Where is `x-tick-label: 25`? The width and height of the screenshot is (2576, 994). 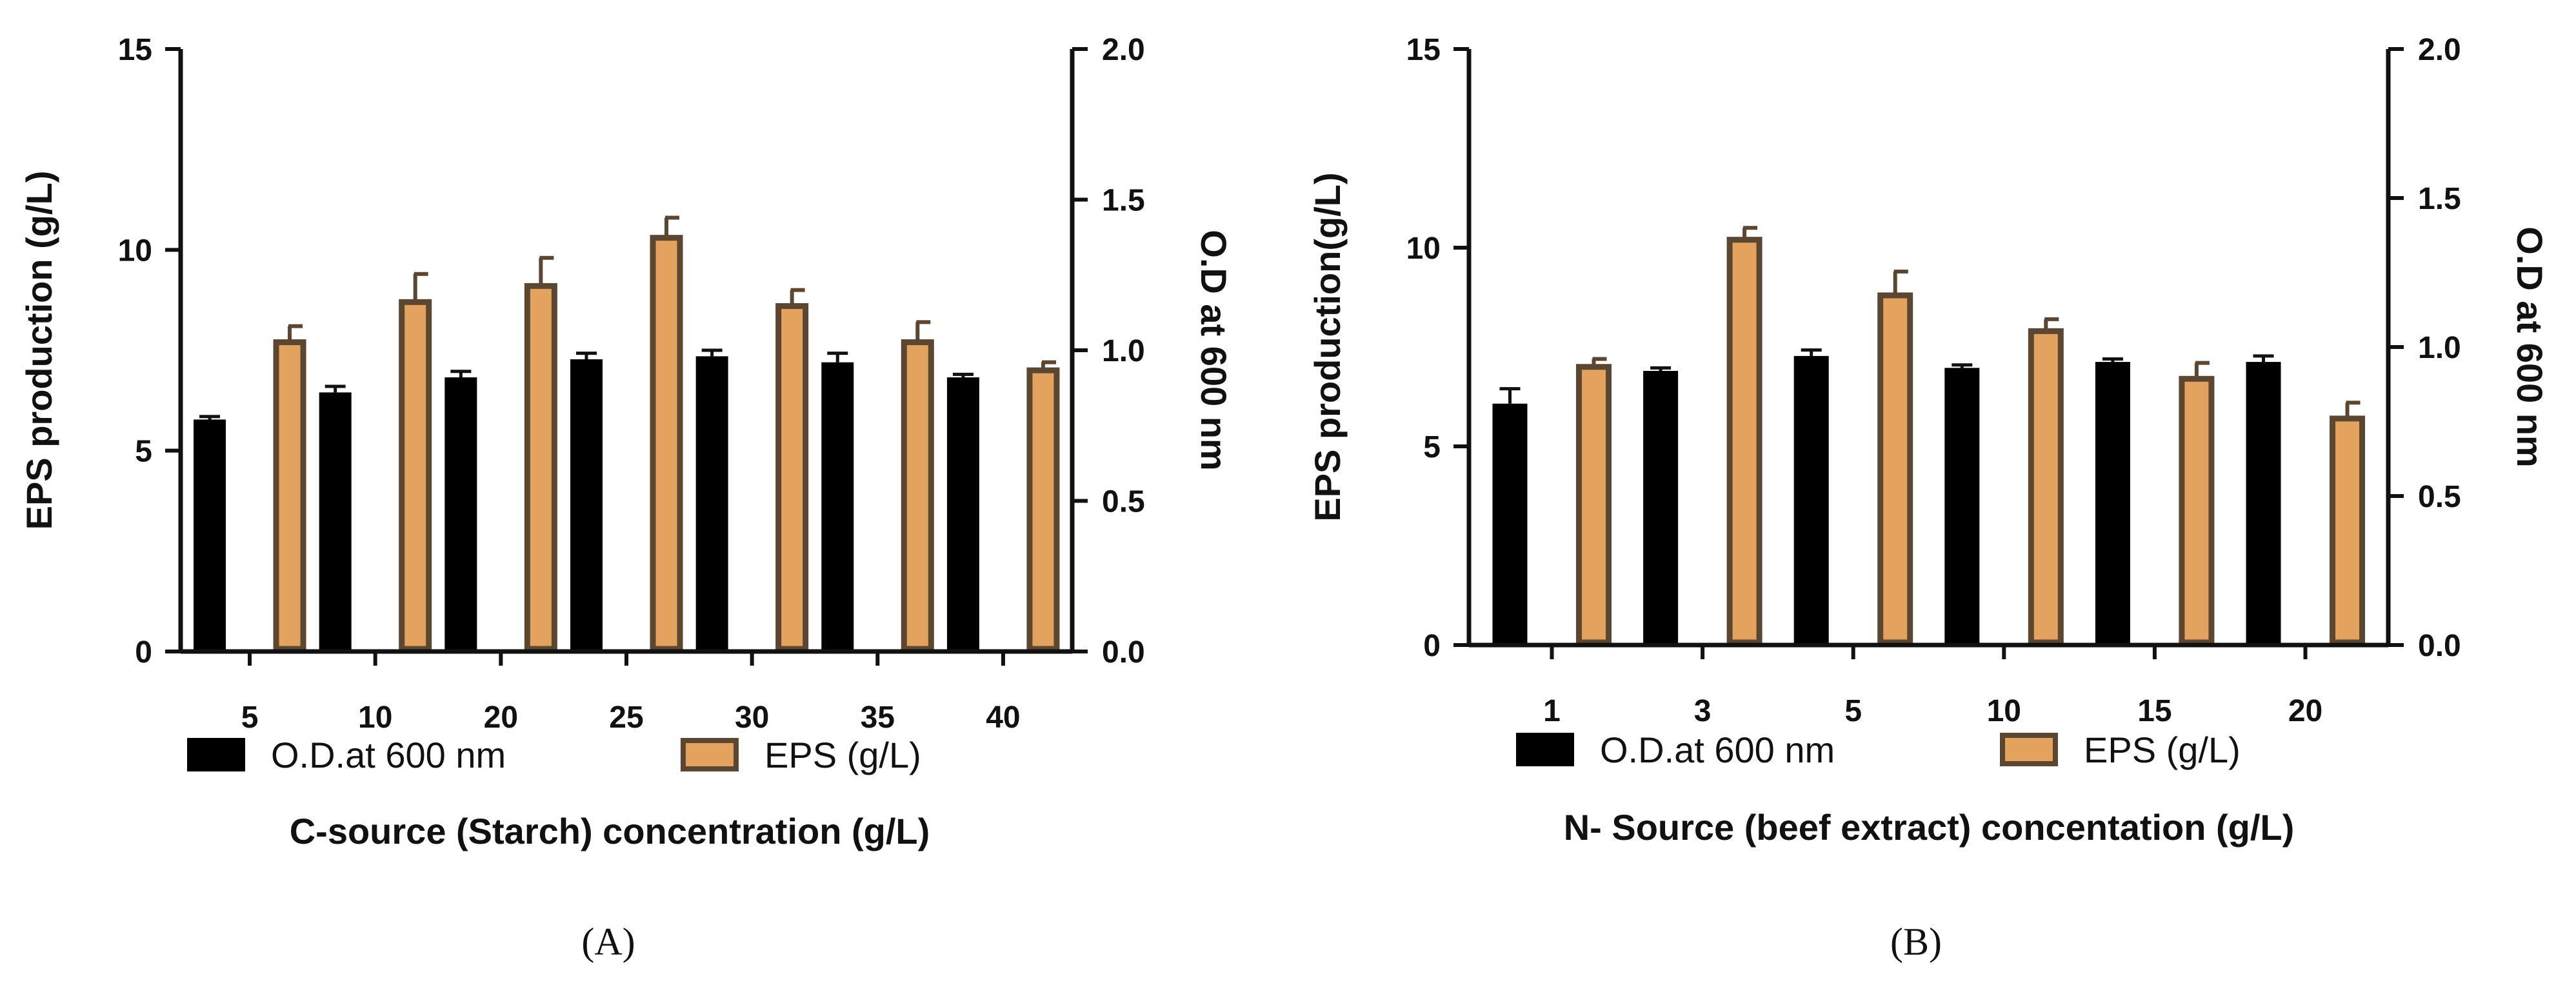
x-tick-label: 25 is located at coordinates (626, 718).